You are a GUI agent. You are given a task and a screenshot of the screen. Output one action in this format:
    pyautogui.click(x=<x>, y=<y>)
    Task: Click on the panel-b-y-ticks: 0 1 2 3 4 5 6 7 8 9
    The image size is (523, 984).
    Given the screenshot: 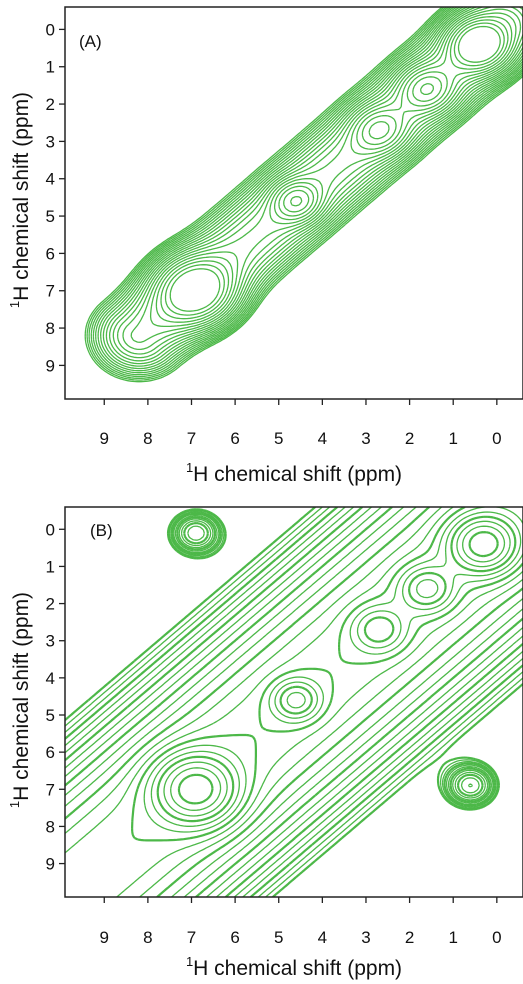 What is the action you would take?
    pyautogui.click(x=55, y=697)
    